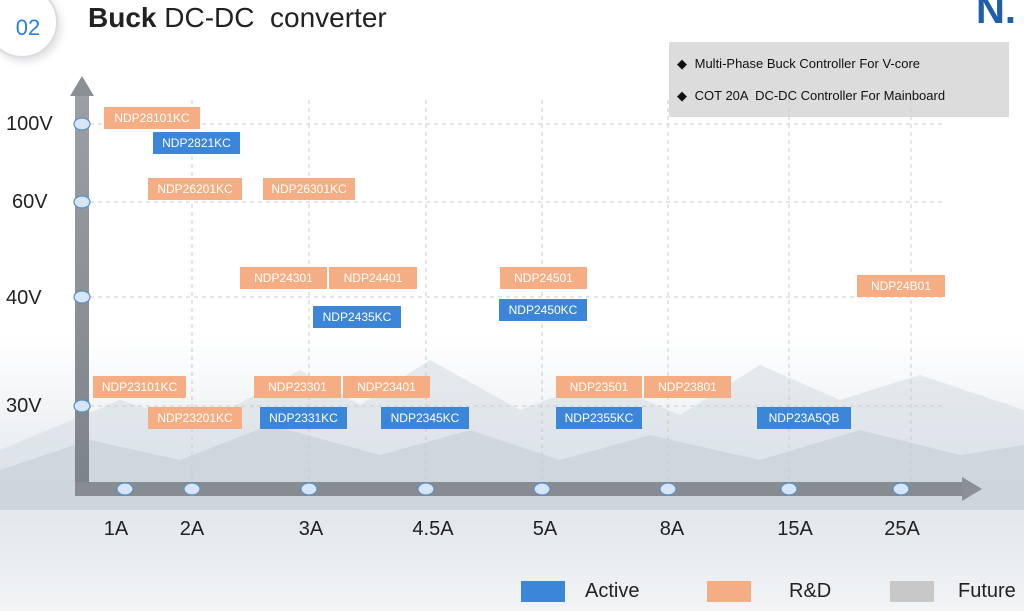 The height and width of the screenshot is (611, 1024). What do you see at coordinates (912, 591) in the screenshot?
I see `legend-swatch-future` at bounding box center [912, 591].